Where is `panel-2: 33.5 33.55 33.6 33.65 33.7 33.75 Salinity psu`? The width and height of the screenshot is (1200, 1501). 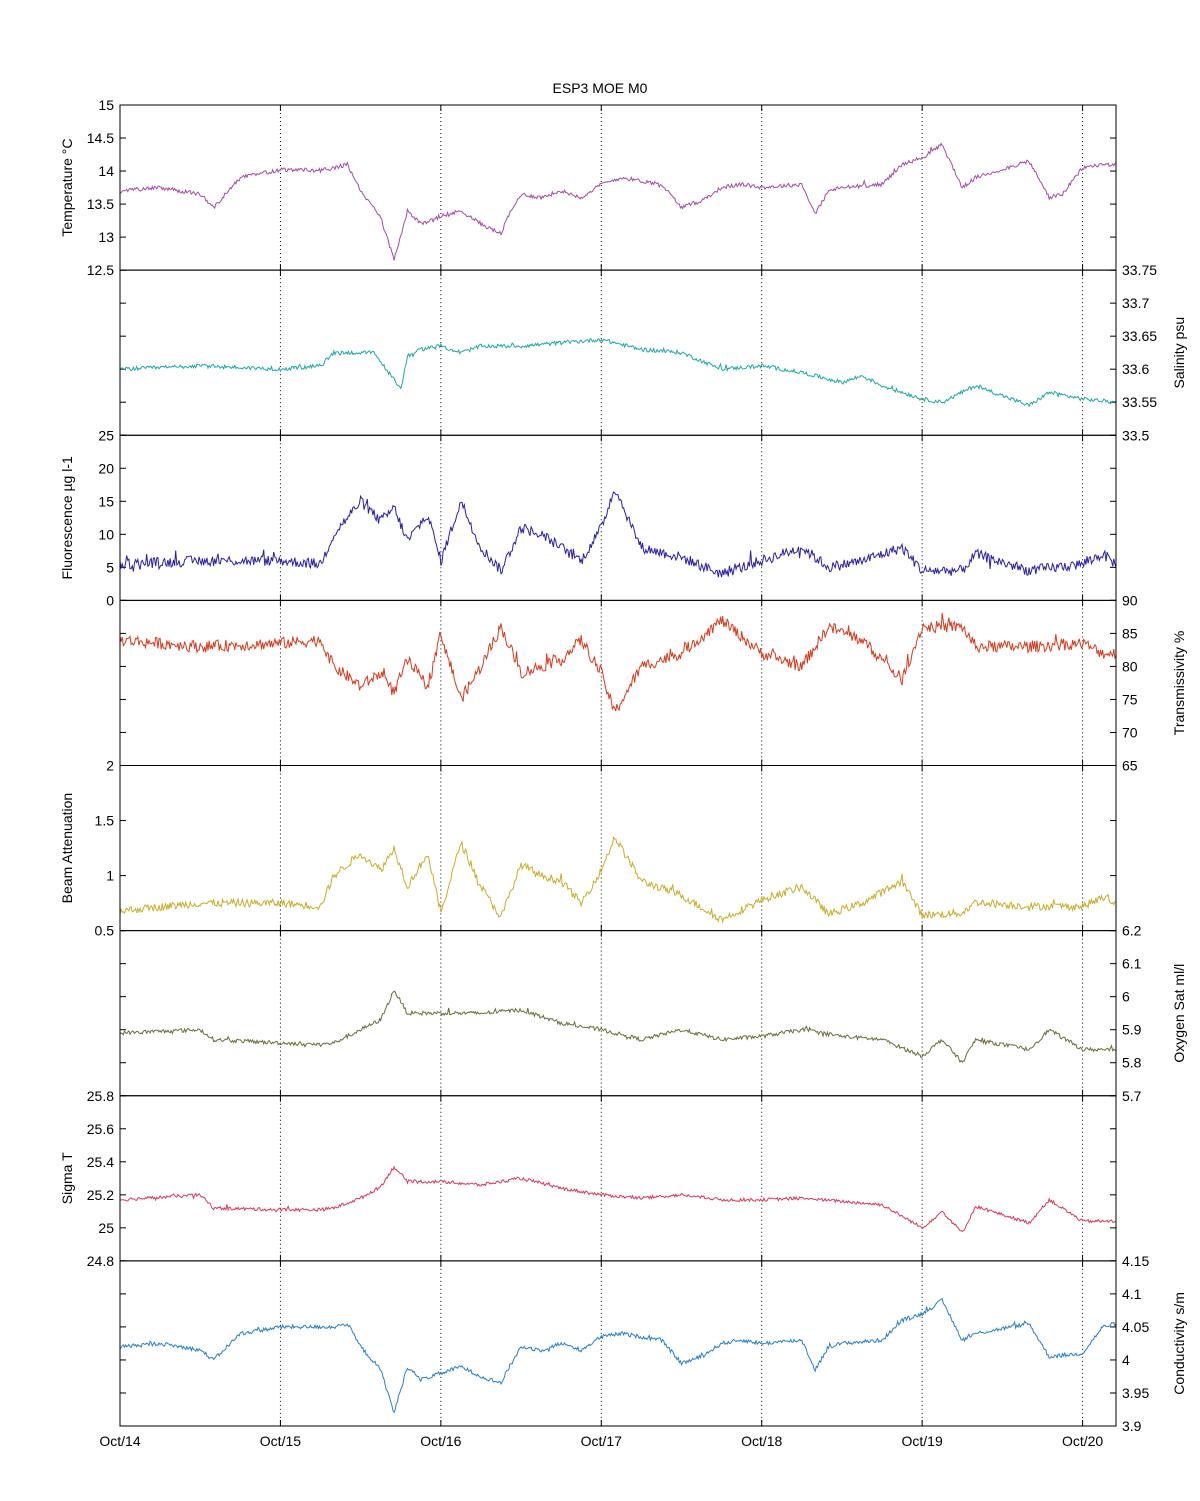 panel-2: 33.5 33.55 33.6 33.65 33.7 33.75 Salinity psu is located at coordinates (653, 352).